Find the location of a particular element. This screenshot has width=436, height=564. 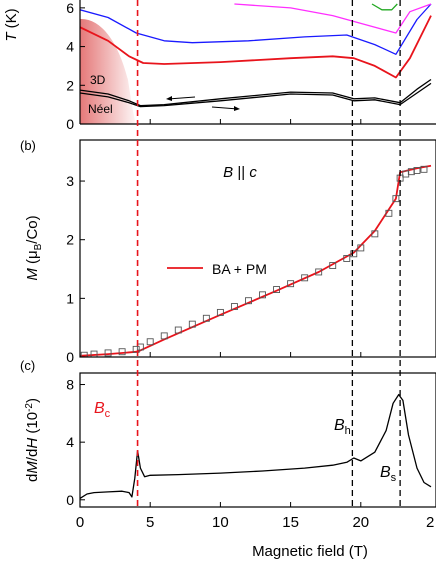

ylabel-b-unit-close: /Co) is located at coordinates (32, 229).